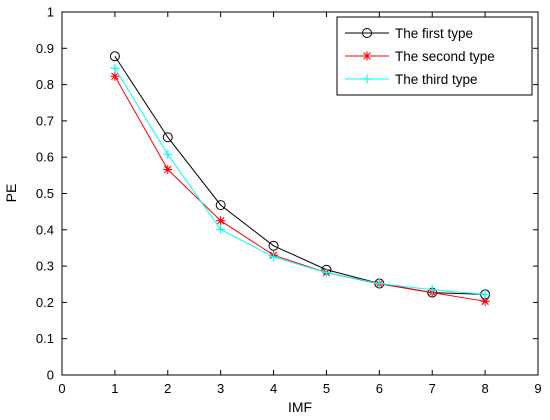  What do you see at coordinates (537, 388) in the screenshot?
I see `x-tick-label: 9` at bounding box center [537, 388].